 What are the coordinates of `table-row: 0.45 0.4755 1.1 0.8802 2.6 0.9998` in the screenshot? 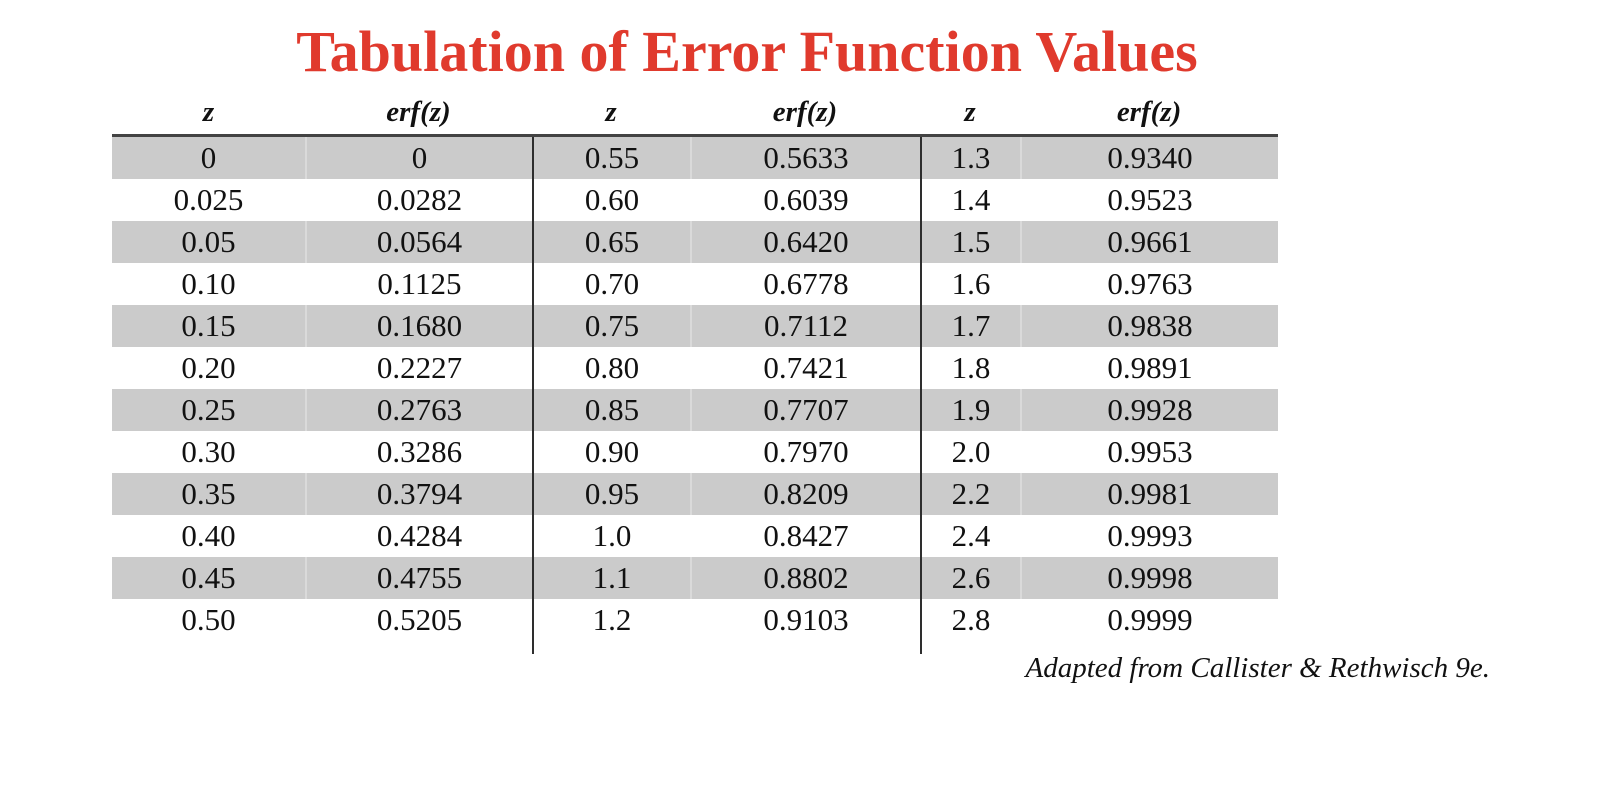 It's located at (695, 578).